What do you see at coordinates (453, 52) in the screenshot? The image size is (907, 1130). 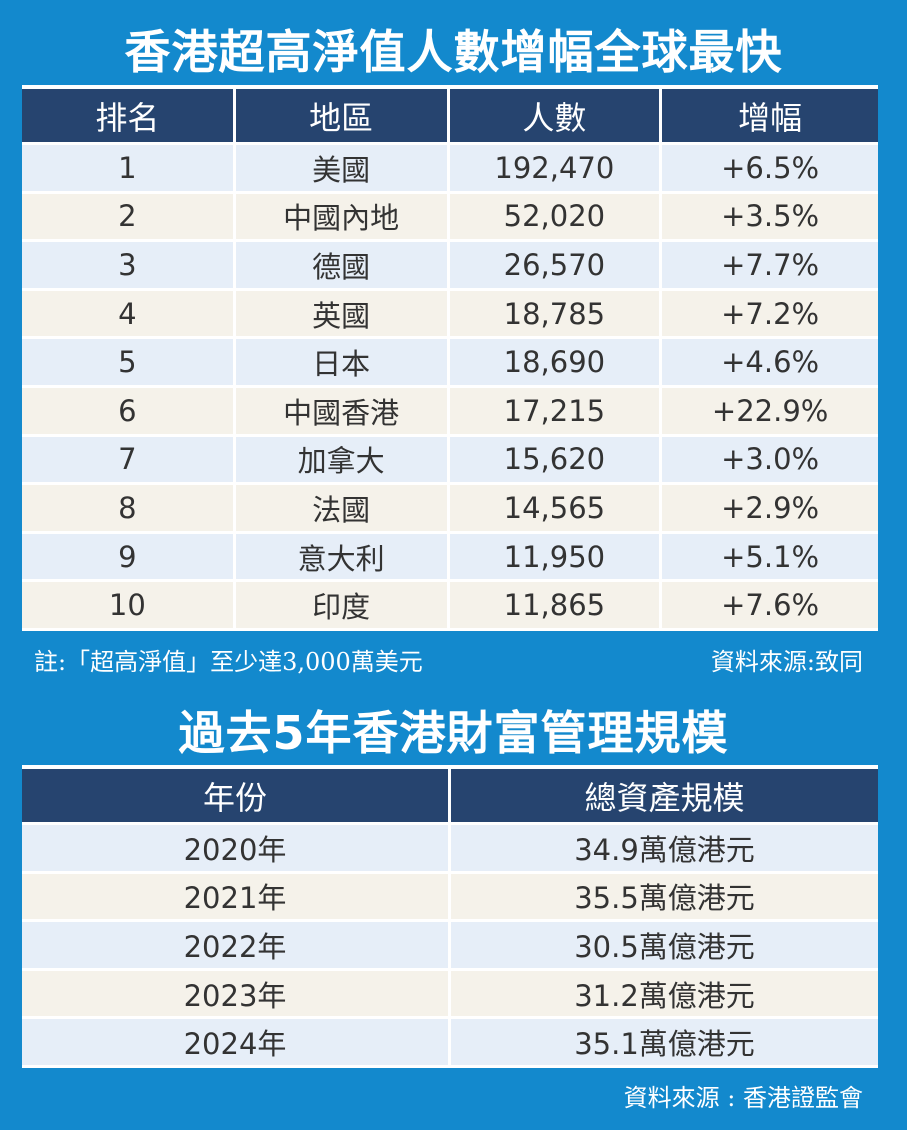 I see `table1-title: 香港超高淨值人數增幅全球最快` at bounding box center [453, 52].